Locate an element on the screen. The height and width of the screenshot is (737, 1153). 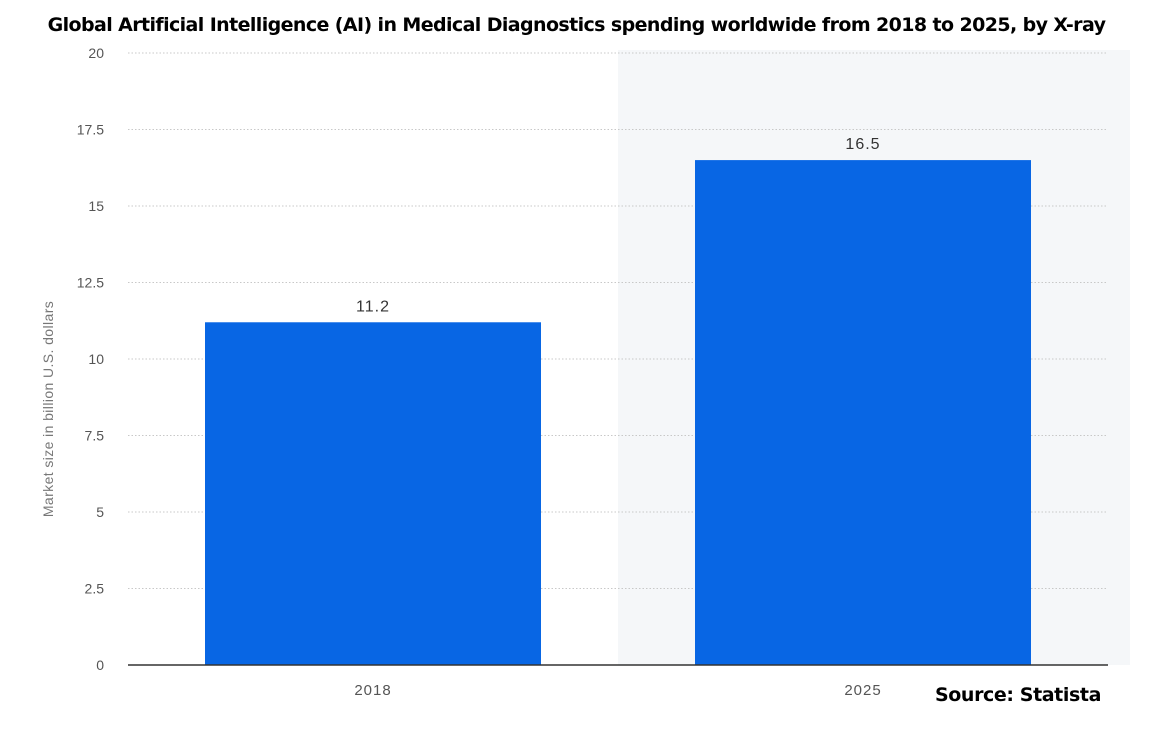
x-tick-label-2018: 2018 is located at coordinates (372, 690).